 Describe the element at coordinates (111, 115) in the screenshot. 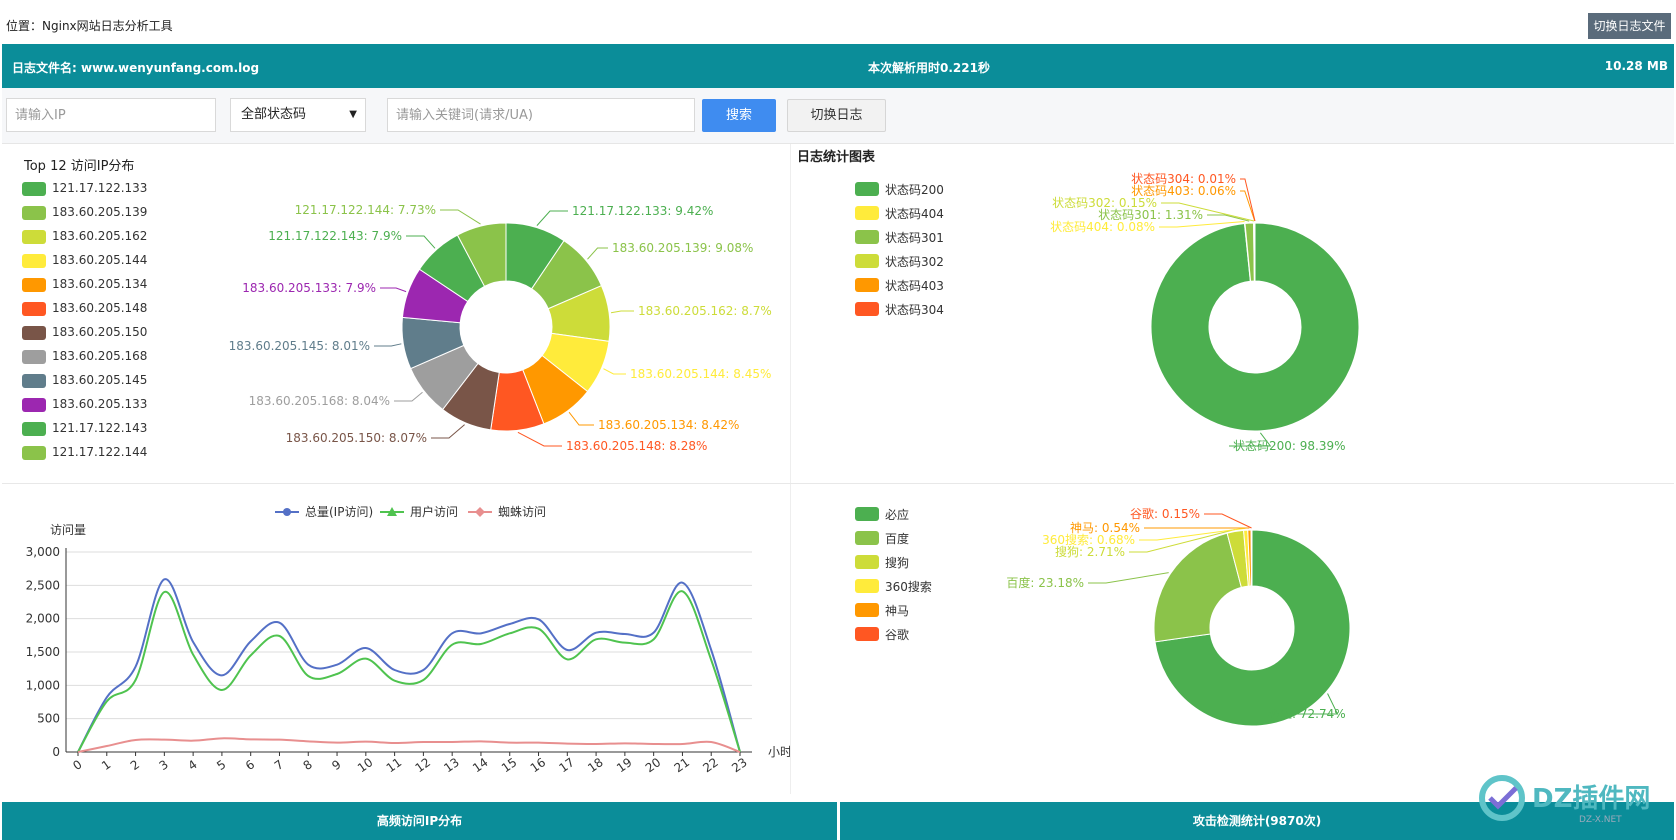

I see `ip-search-input` at that location.